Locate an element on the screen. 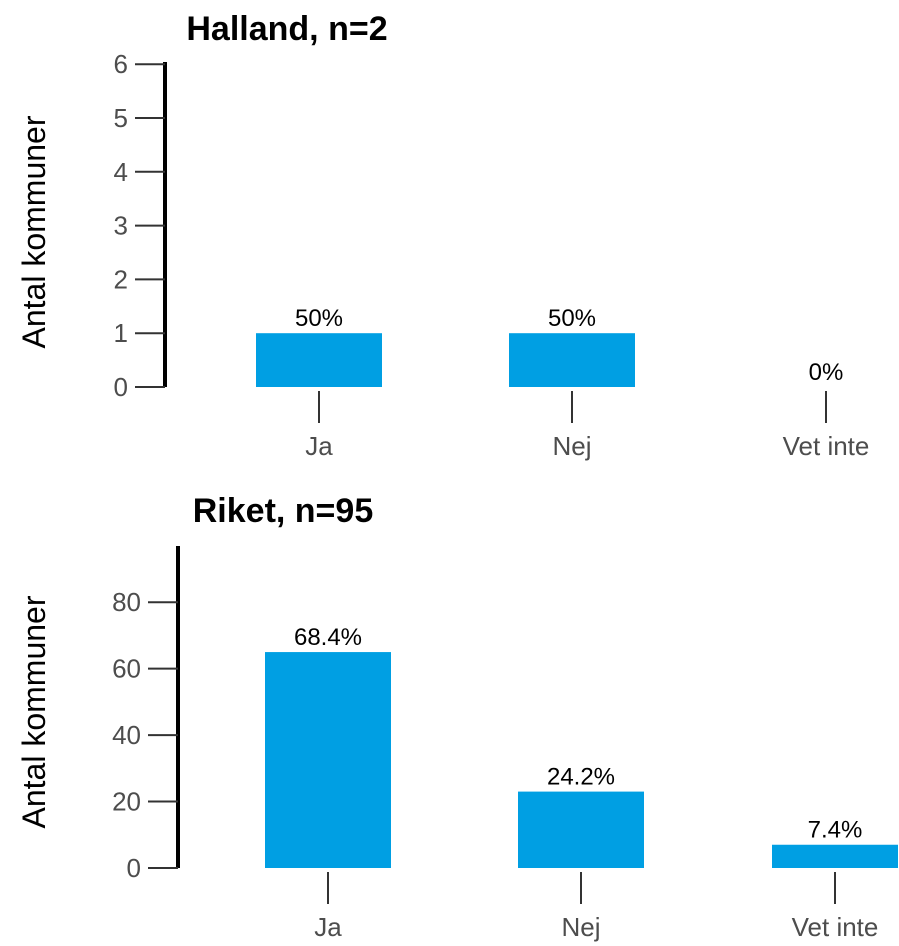 The width and height of the screenshot is (899, 946). y-tick-label: 40 is located at coordinates (126, 735).